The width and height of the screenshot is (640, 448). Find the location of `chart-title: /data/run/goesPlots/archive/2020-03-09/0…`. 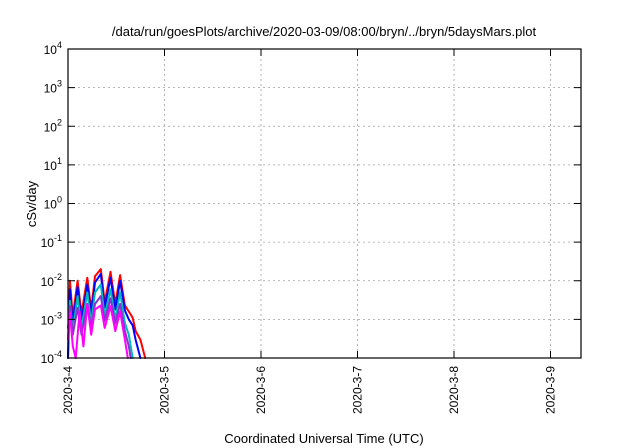

chart-title: /data/run/goesPlots/archive/2020-03-09/0… is located at coordinates (324, 31).